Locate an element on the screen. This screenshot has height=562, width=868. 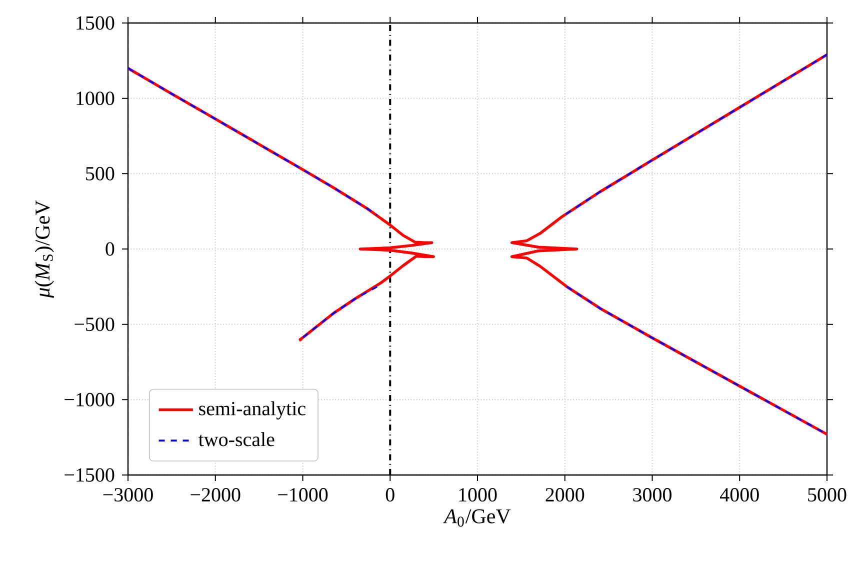
x-tick-label: −1000 is located at coordinates (303, 495).